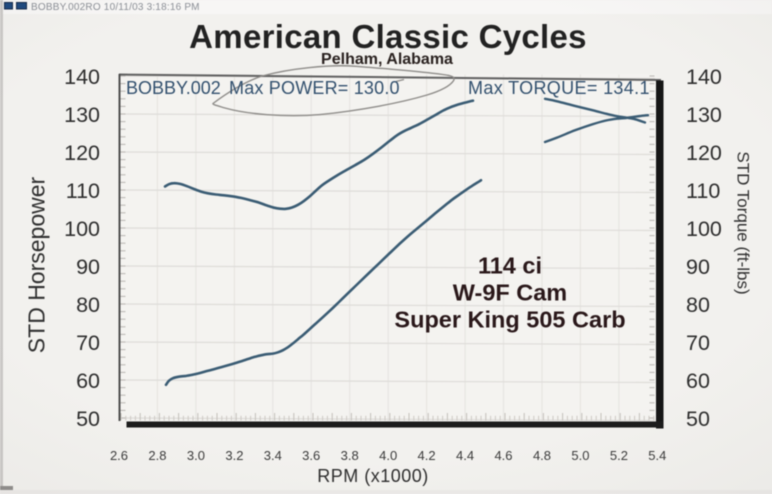  I want to click on svg-text: STD Horsepower, so click(37, 264).